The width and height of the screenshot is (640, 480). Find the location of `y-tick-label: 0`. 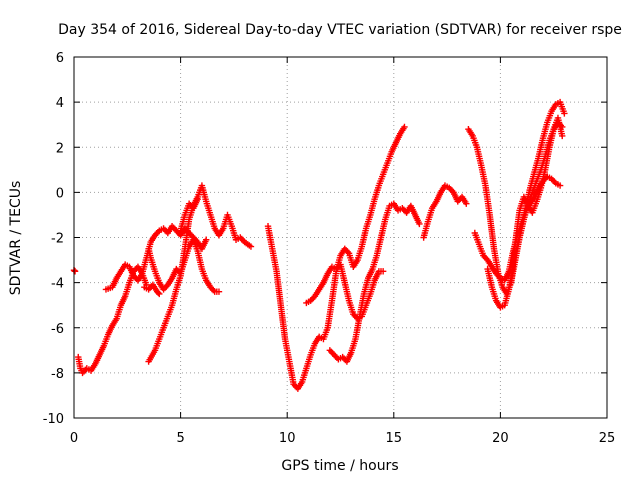

y-tick-label: 0 is located at coordinates (60, 193).